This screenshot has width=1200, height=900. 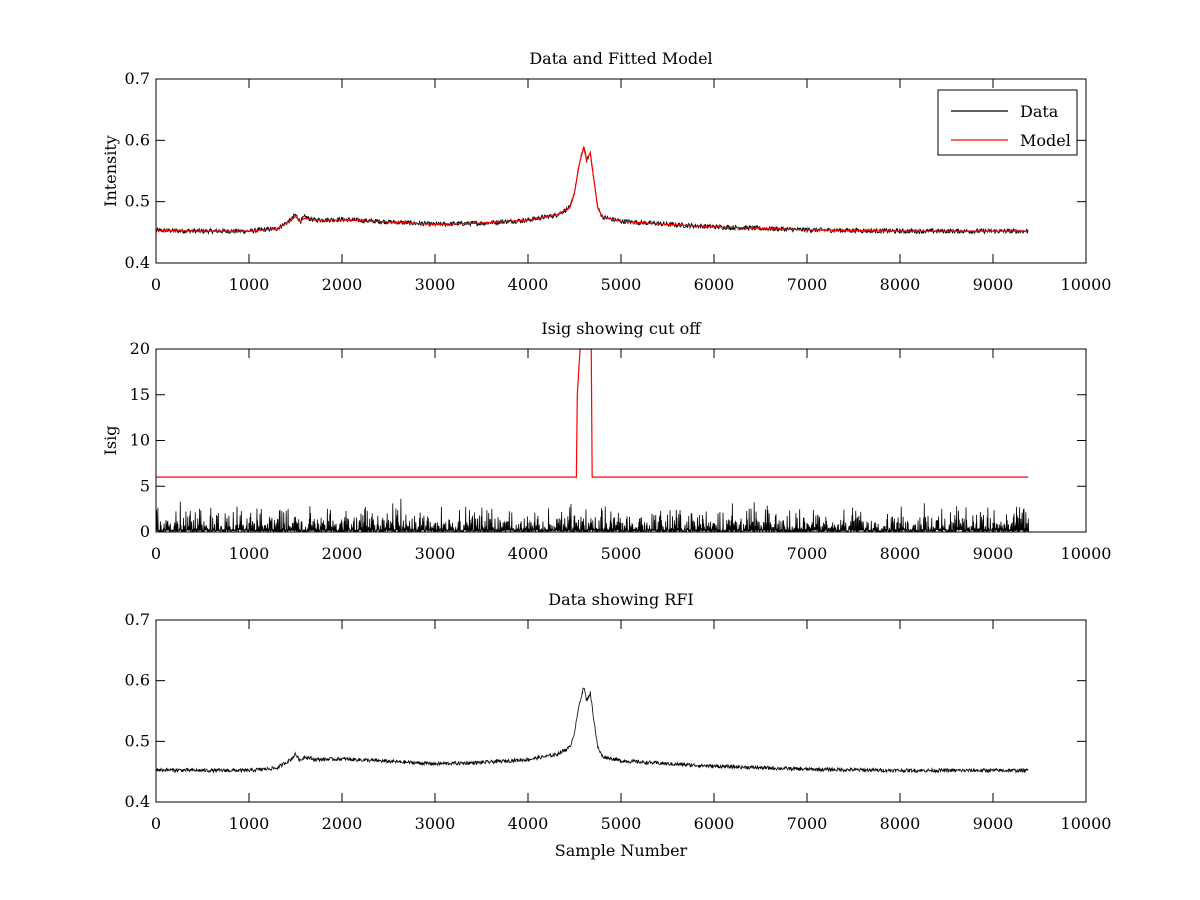 What do you see at coordinates (593, 515) in the screenshot?
I see `series-isig-line` at bounding box center [593, 515].